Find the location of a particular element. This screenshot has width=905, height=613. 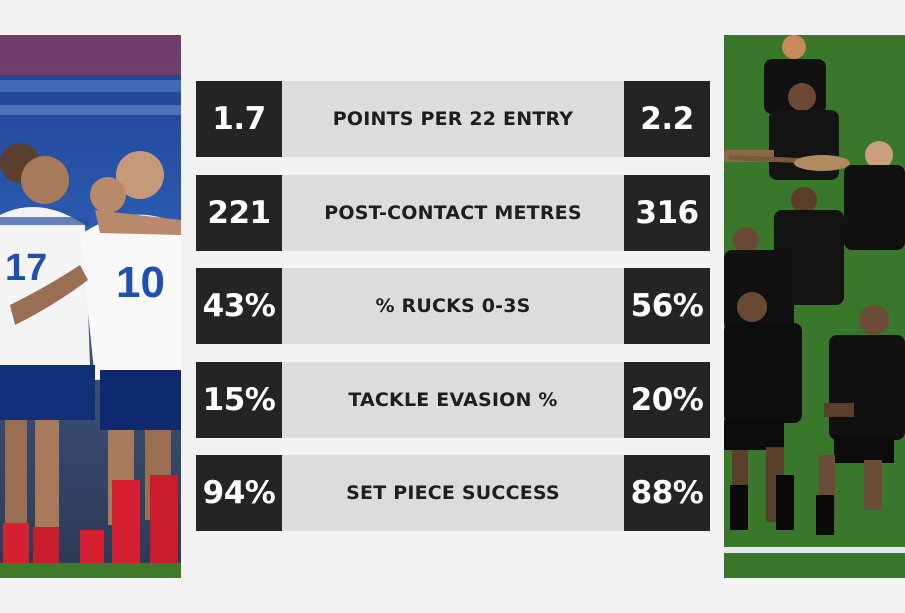

svg-text: 10 is located at coordinates (140, 282).